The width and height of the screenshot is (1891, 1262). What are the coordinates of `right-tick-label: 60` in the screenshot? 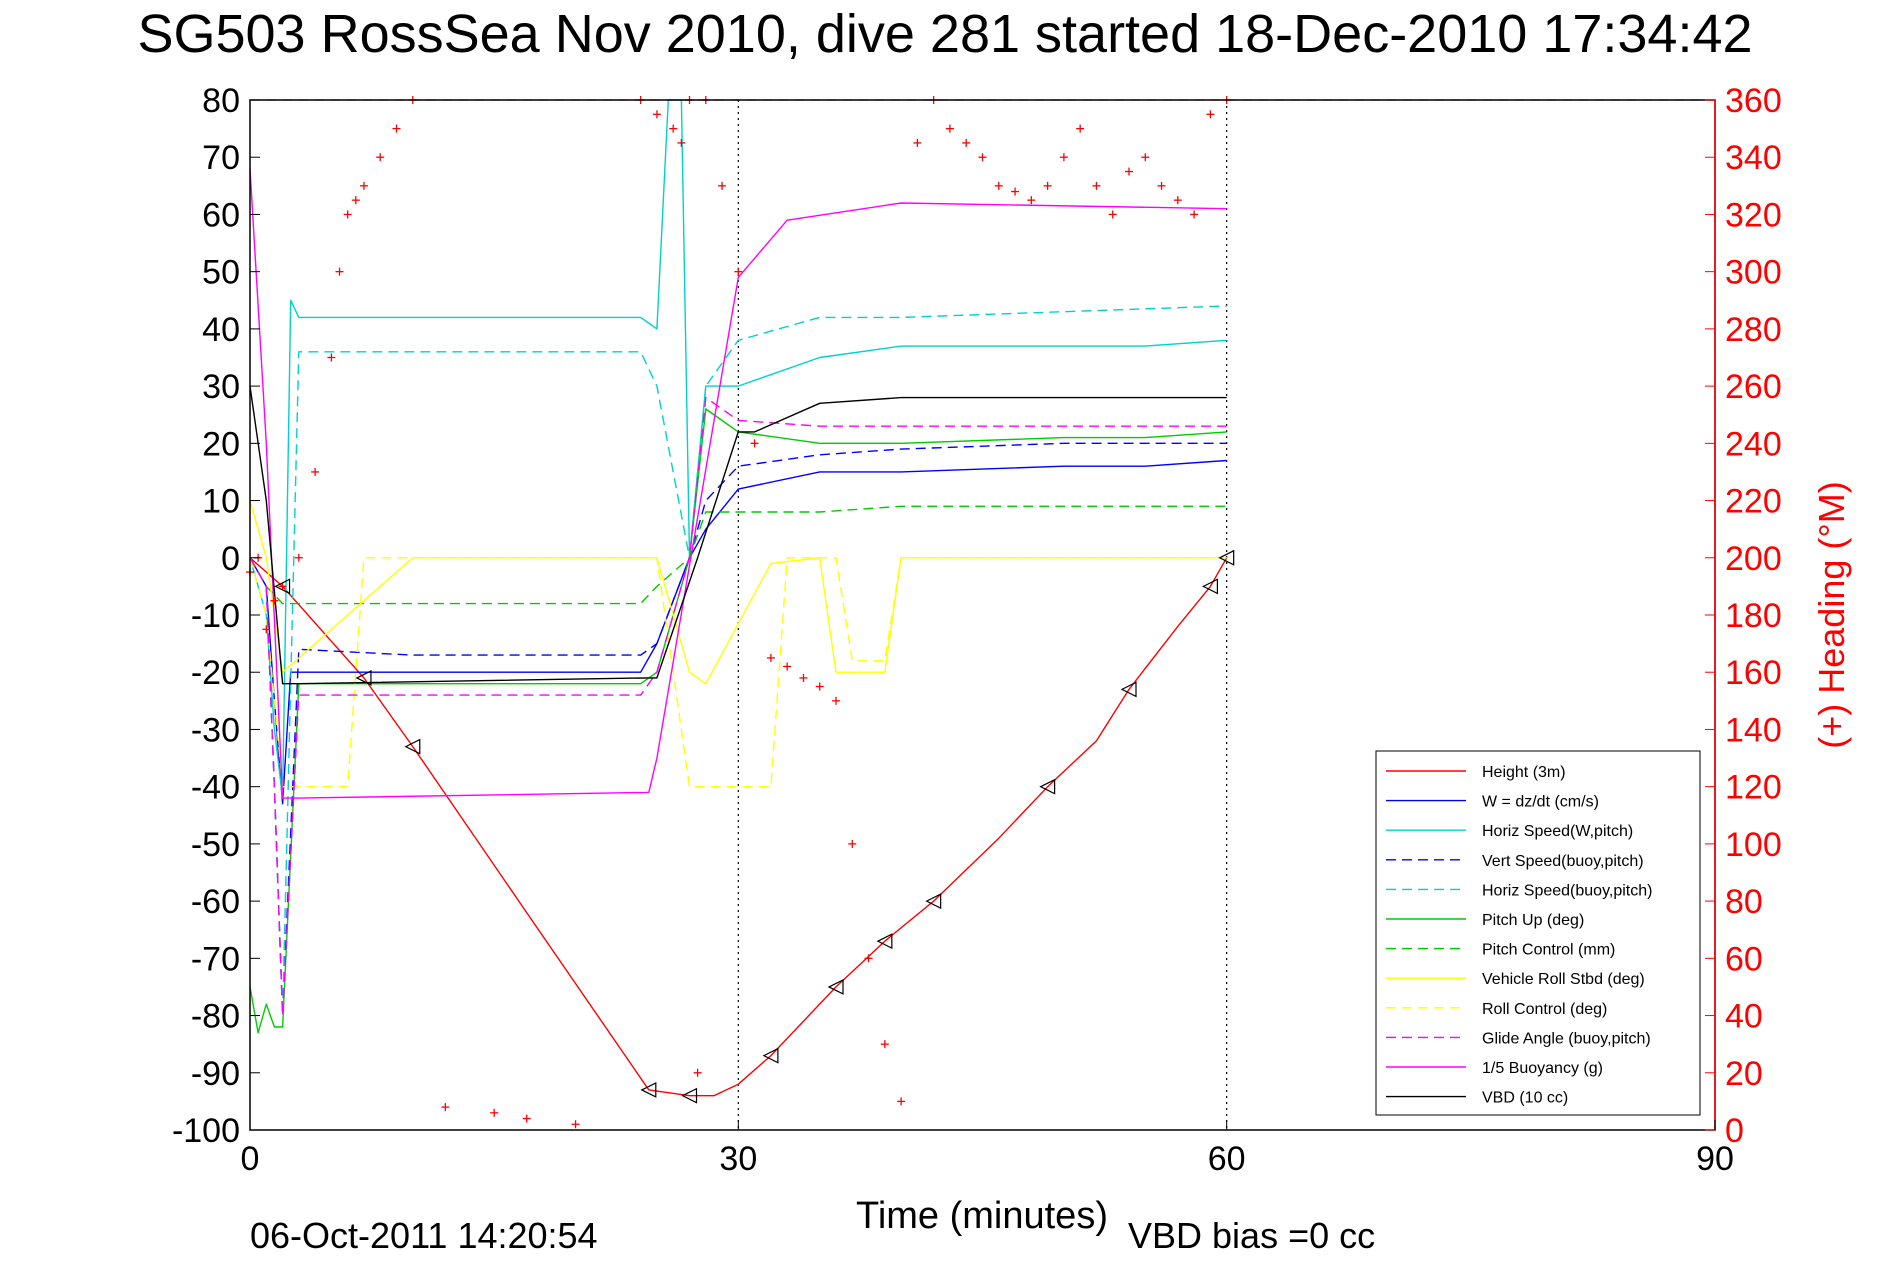 It's located at (1744, 959).